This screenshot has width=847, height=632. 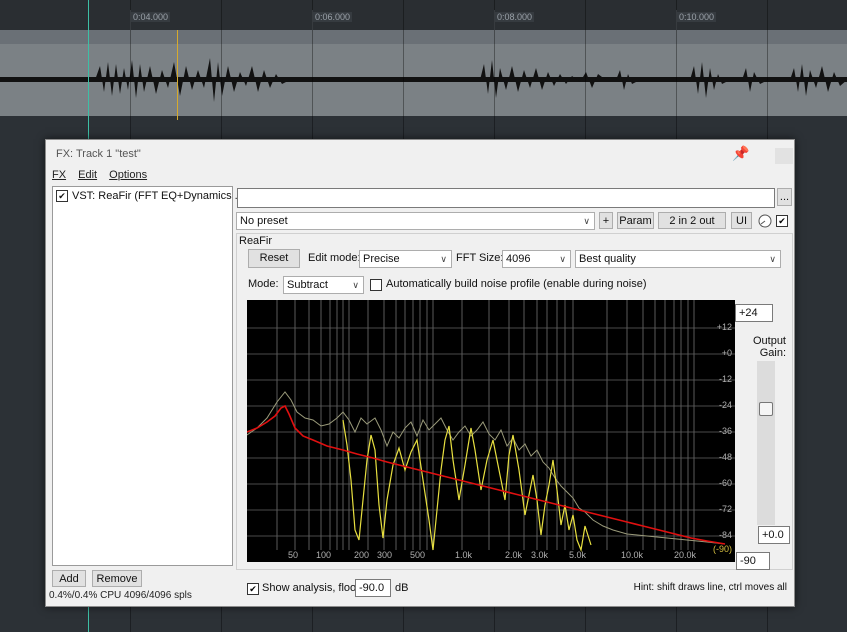 I want to click on analysis-peak-curve, so click(x=486, y=468).